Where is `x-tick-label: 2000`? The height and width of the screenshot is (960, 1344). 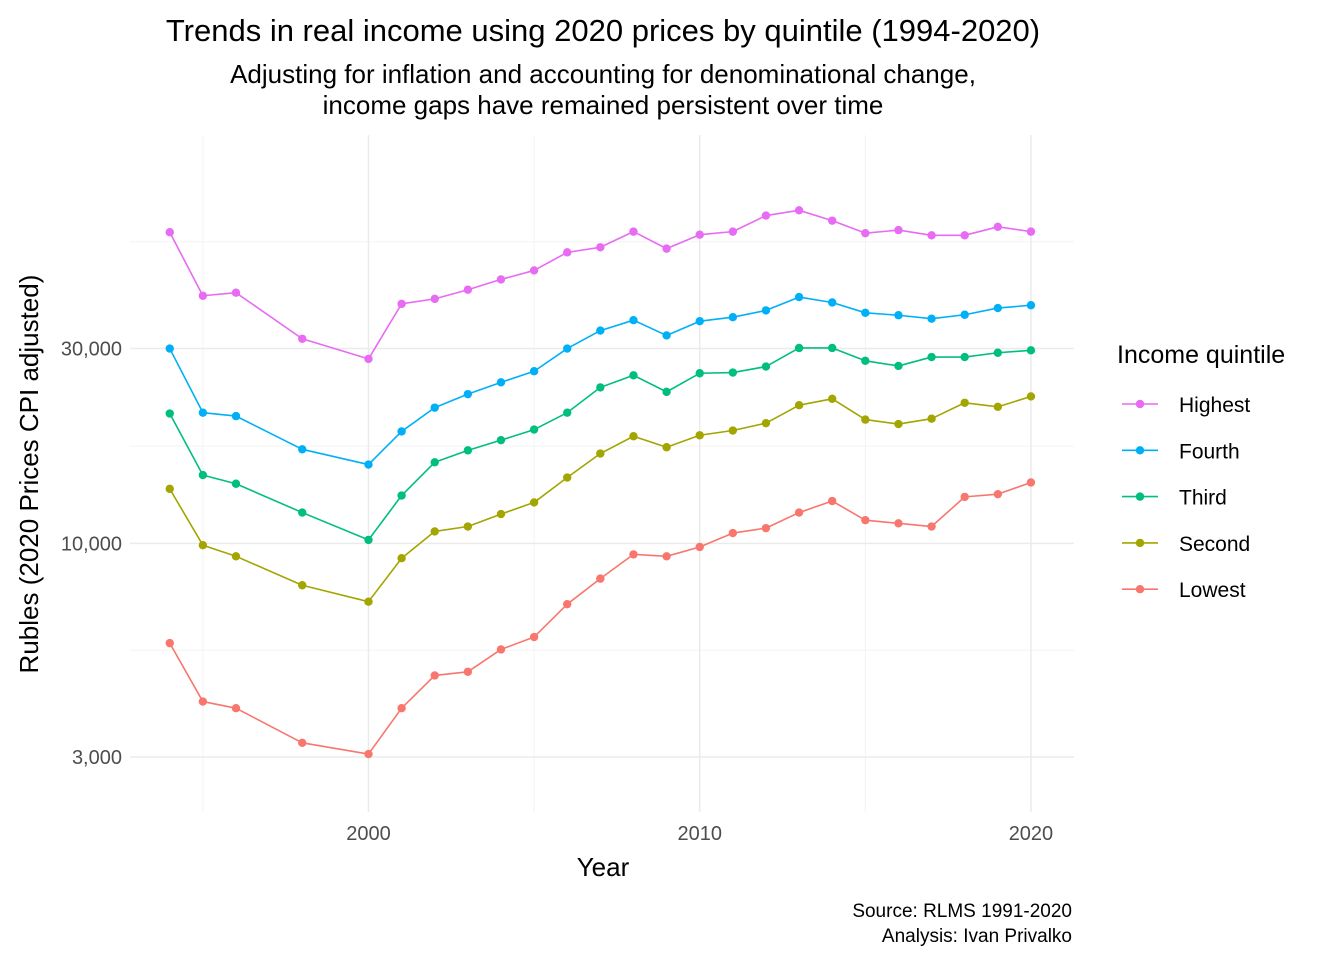 x-tick-label: 2000 is located at coordinates (368, 834).